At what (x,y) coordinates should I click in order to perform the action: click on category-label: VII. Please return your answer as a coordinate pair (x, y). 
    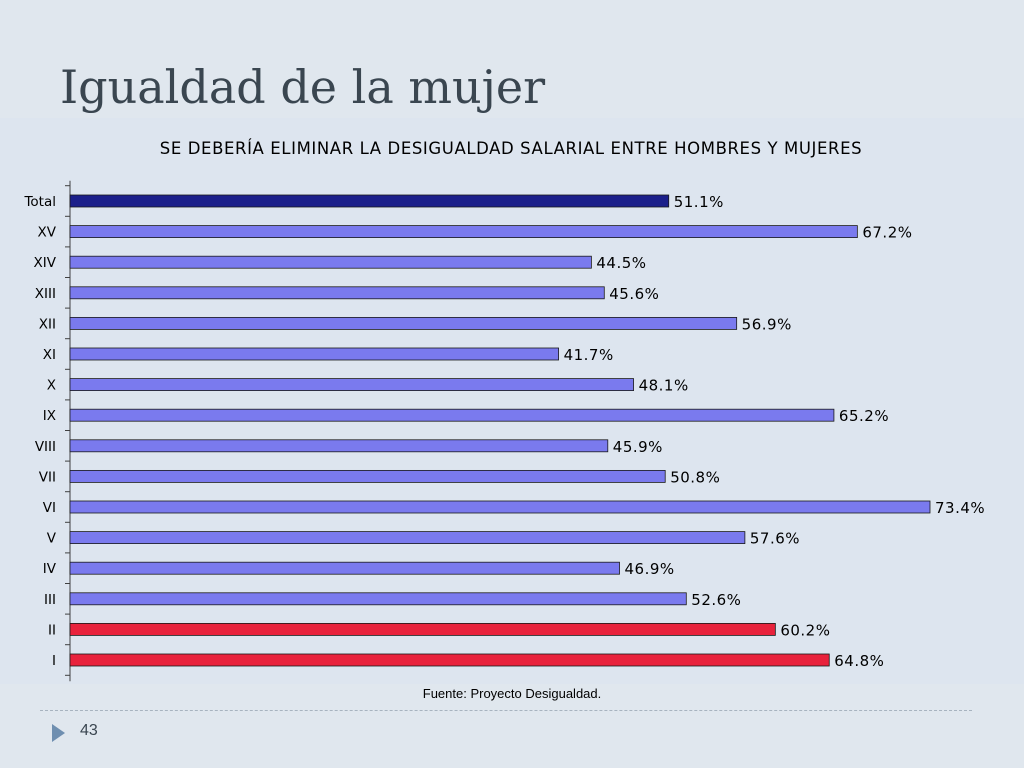
    Looking at the image, I should click on (47, 477).